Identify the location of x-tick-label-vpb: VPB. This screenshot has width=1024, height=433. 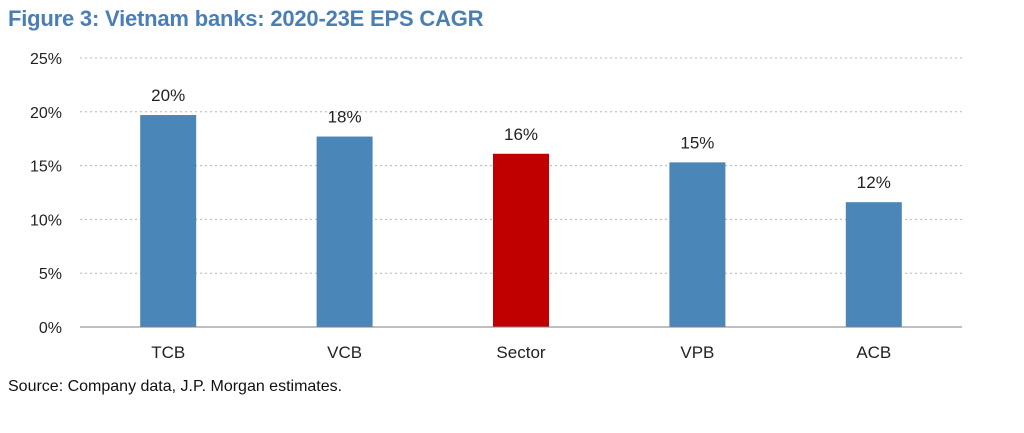
(697, 352).